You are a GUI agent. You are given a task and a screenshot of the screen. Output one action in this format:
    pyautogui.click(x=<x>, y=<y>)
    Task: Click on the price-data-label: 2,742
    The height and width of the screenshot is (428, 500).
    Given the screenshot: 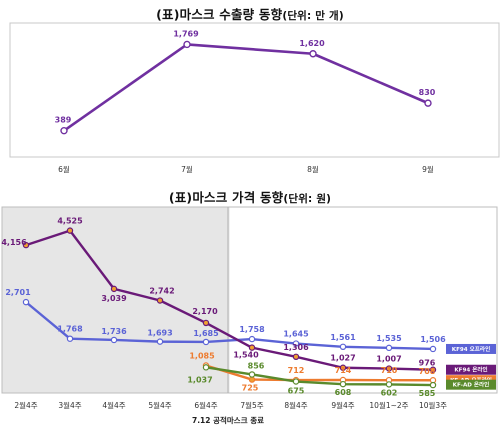 What is the action you would take?
    pyautogui.click(x=161, y=291)
    